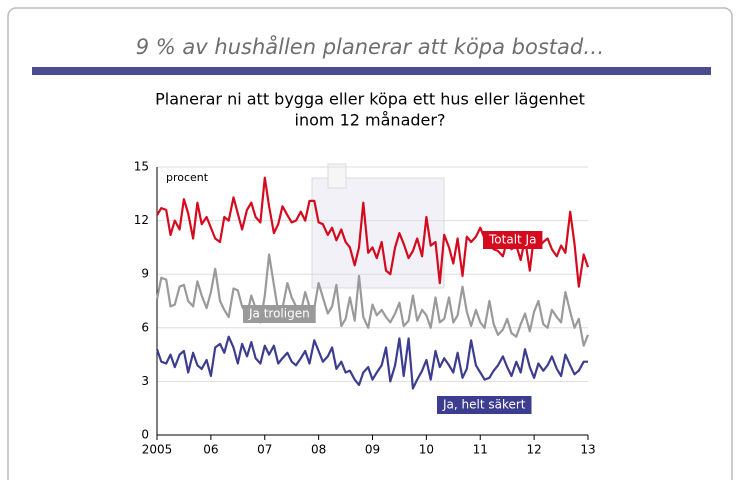  I want to click on series-label: Totalt Ja, so click(512, 240).